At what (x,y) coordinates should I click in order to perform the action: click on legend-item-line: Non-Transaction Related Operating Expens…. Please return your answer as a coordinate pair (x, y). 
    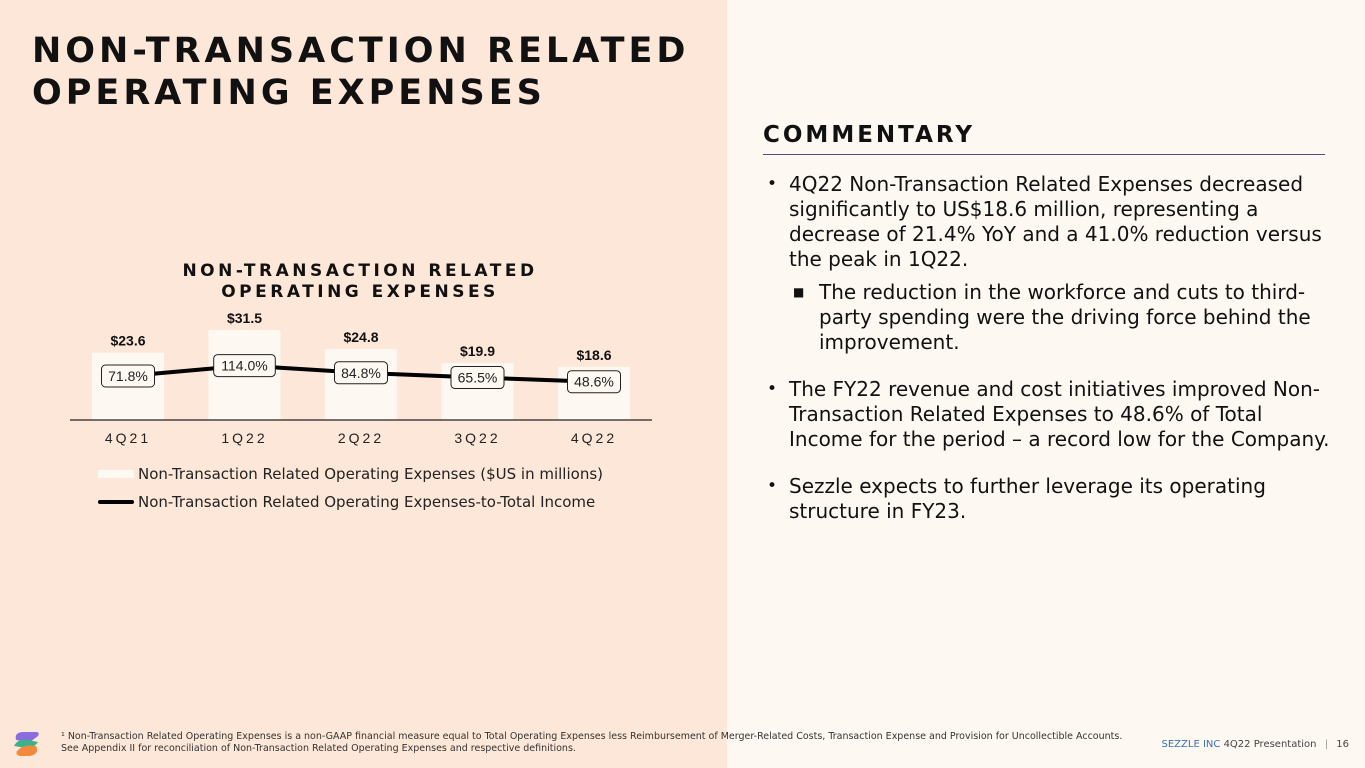
    Looking at the image, I should click on (350, 502).